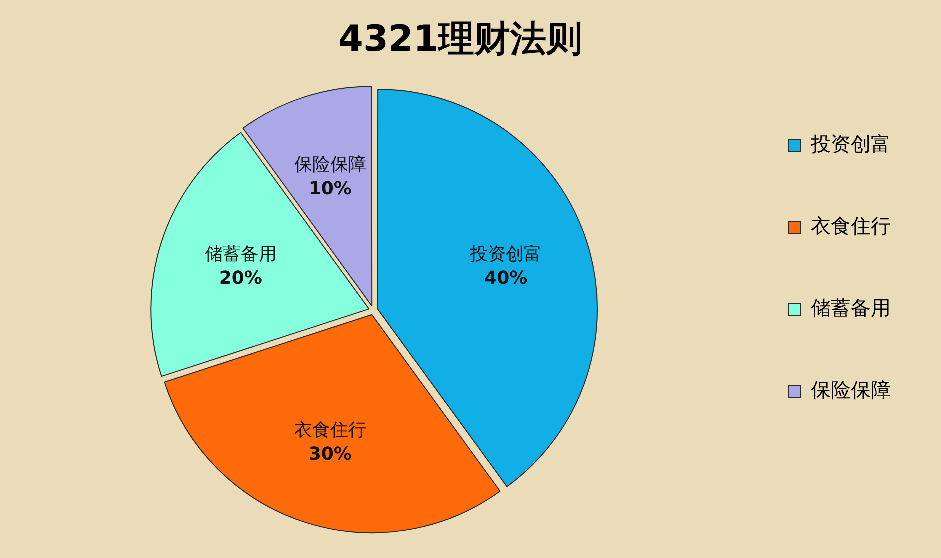  What do you see at coordinates (851, 226) in the screenshot?
I see `legend-label: 衣食住行` at bounding box center [851, 226].